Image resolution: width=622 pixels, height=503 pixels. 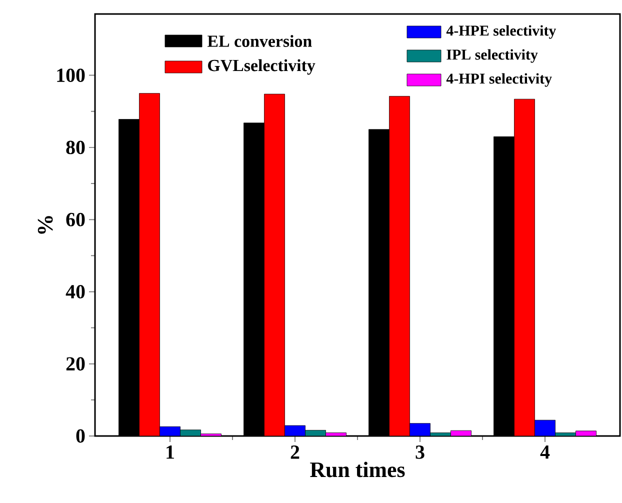 What do you see at coordinates (75, 291) in the screenshot?
I see `y-tick-label: 40` at bounding box center [75, 291].